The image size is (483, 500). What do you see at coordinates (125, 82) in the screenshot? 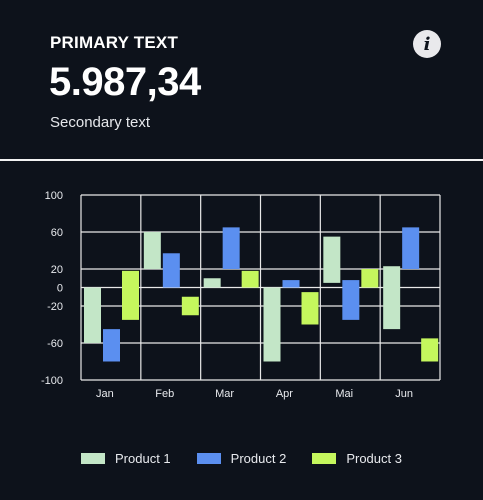
I see `main-value: 5.987,34` at bounding box center [125, 82].